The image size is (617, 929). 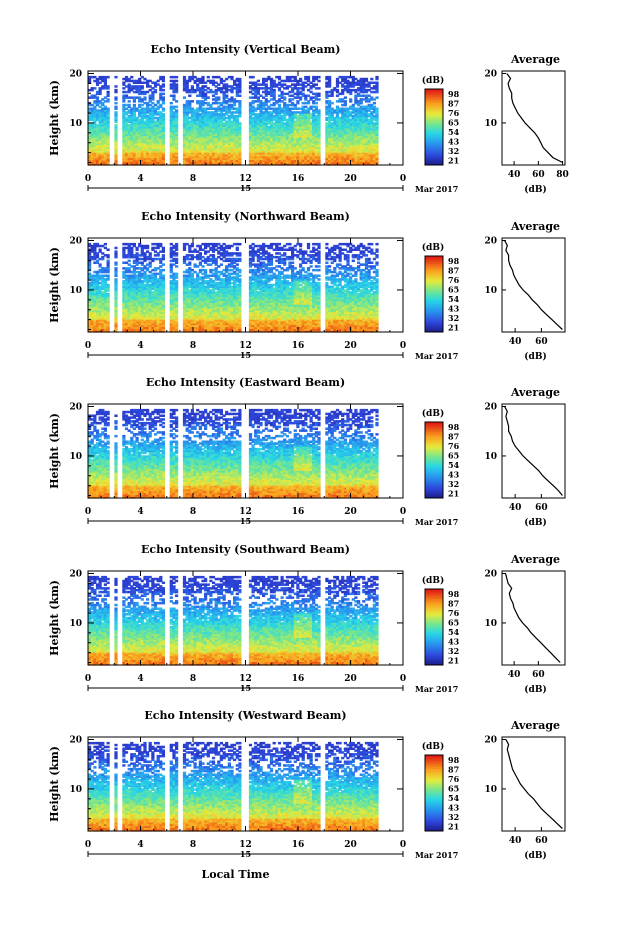 What do you see at coordinates (433, 80) in the screenshot?
I see `colorbar-unit: (dB)` at bounding box center [433, 80].